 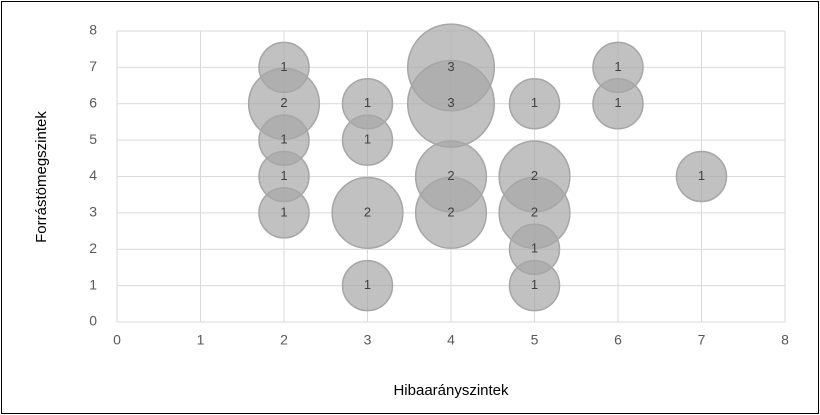 I want to click on y-tick-label: 3, so click(x=93, y=212).